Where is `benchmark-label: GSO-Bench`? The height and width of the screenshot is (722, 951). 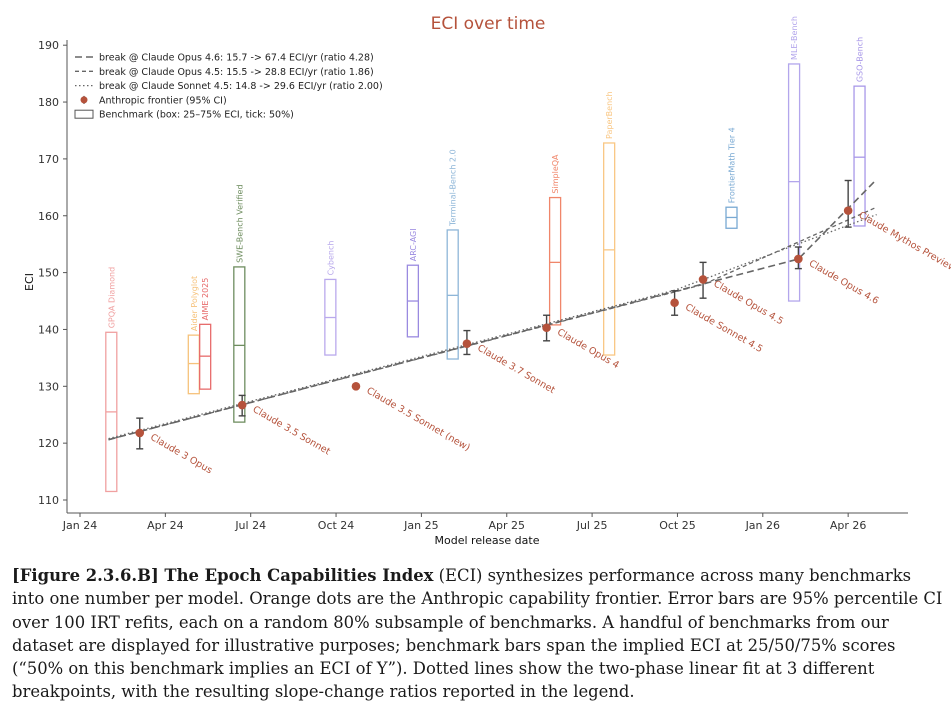
benchmark-label: GSO-Bench is located at coordinates (860, 59).